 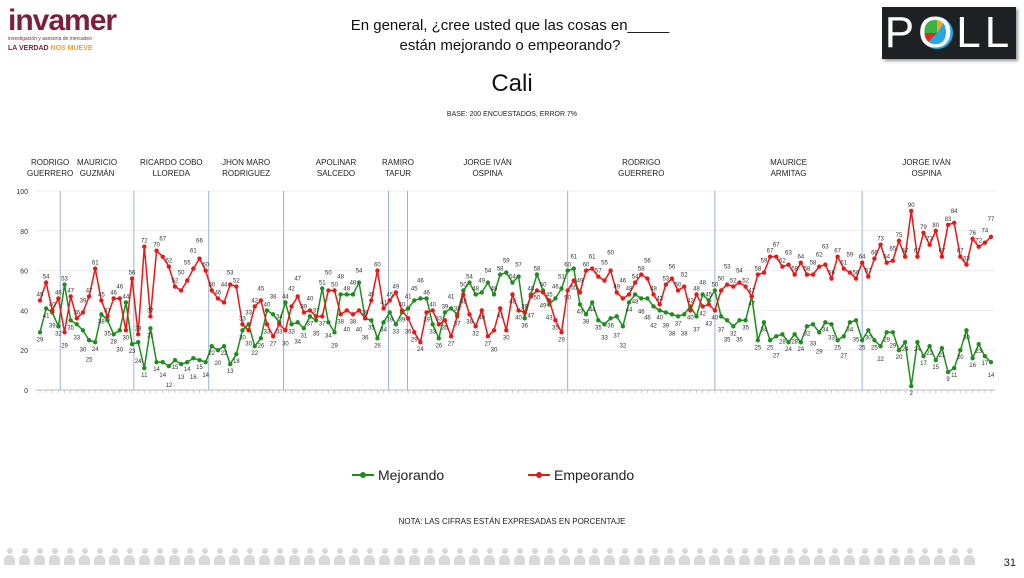 I want to click on legend-mejorando: Mejorando, so click(x=398, y=475).